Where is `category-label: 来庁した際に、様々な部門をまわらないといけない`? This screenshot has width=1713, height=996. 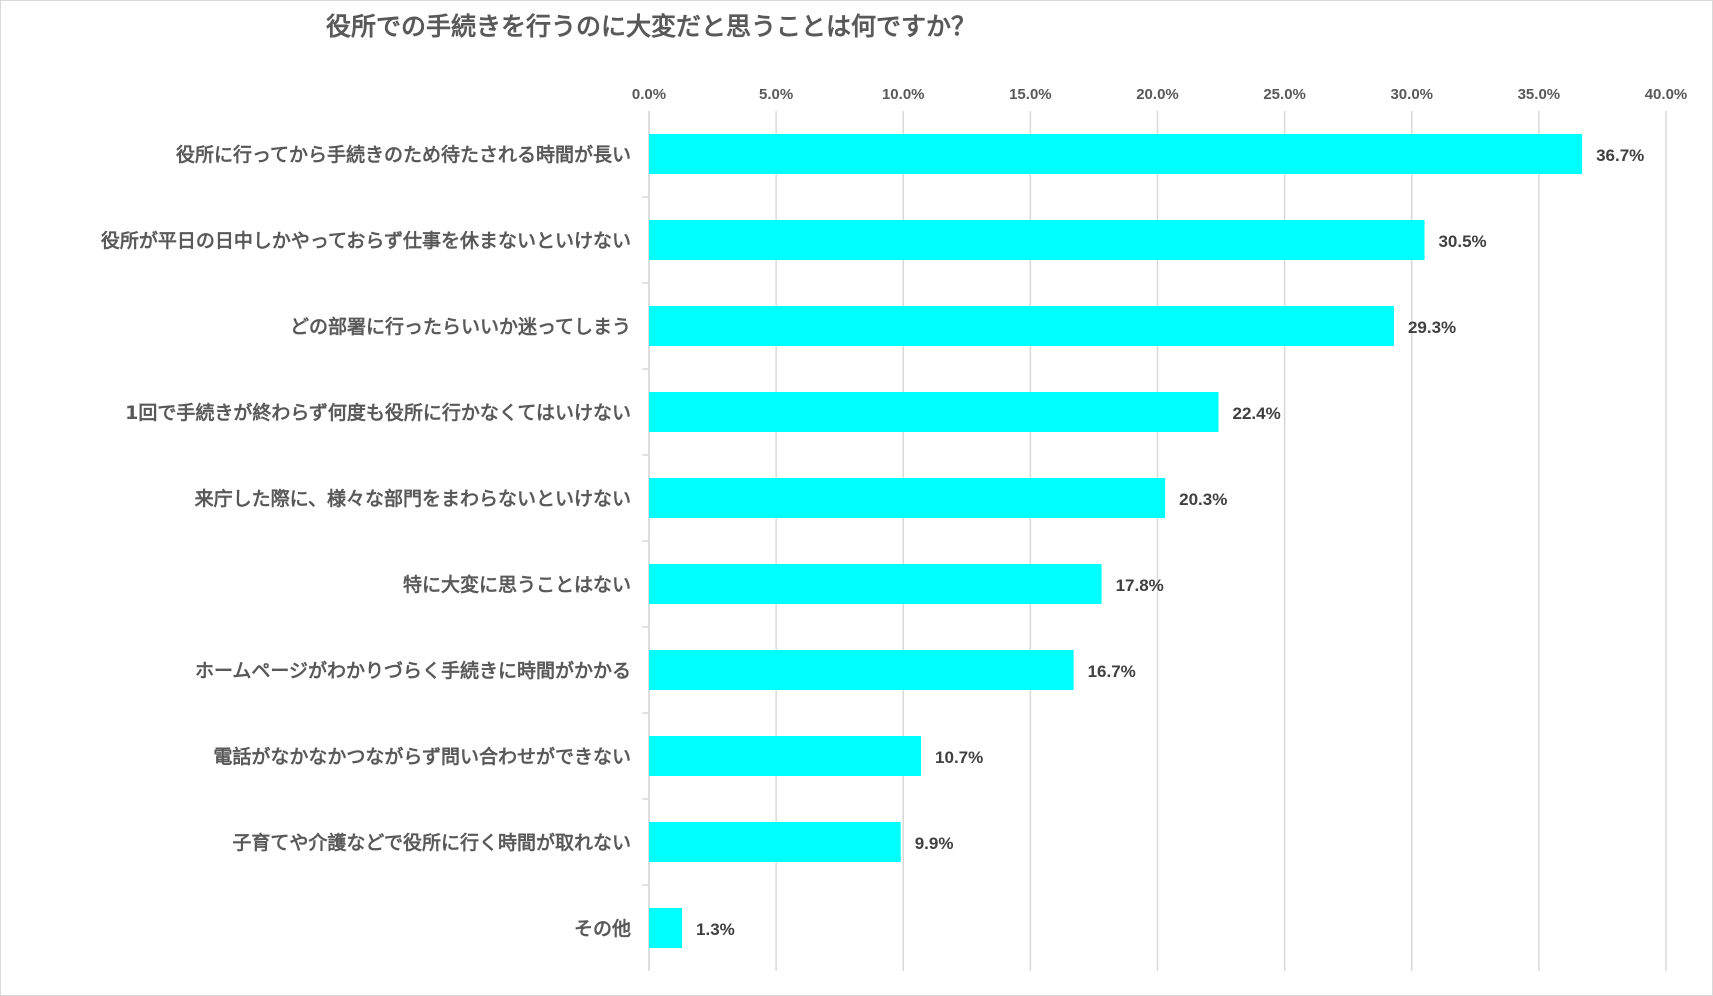 category-label: 来庁した際に、様々な部門をまわらないといけない is located at coordinates (413, 498).